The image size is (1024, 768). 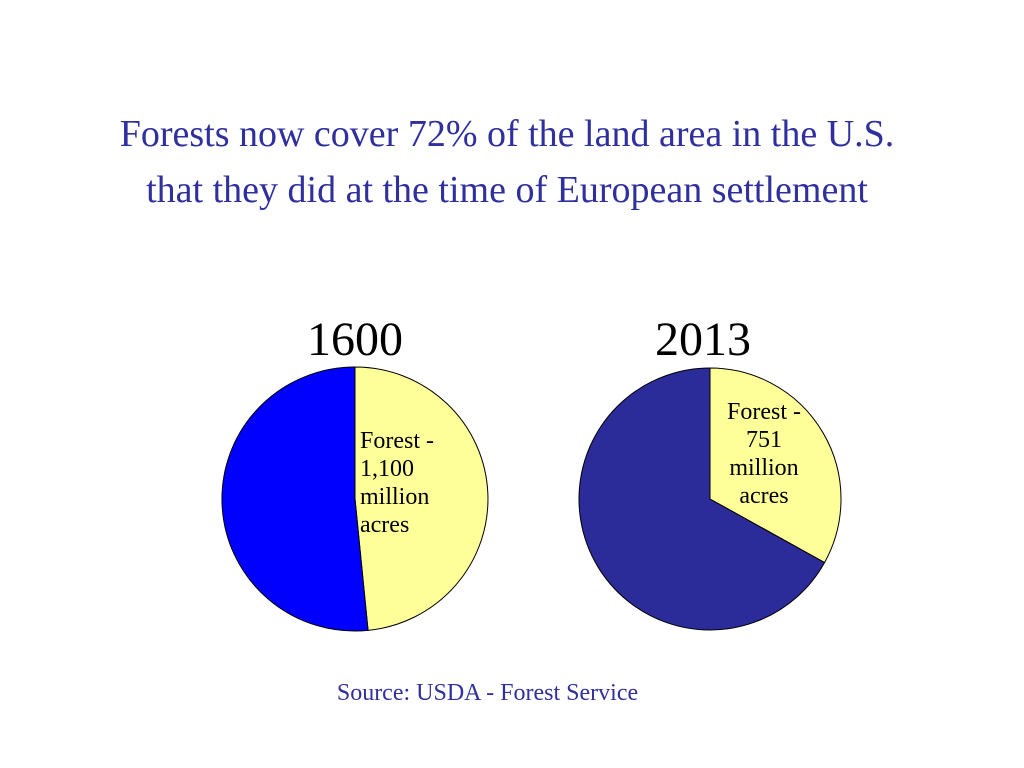 I want to click on pie1-slice-0-label: Forest -751 million acres, so click(x=764, y=454).